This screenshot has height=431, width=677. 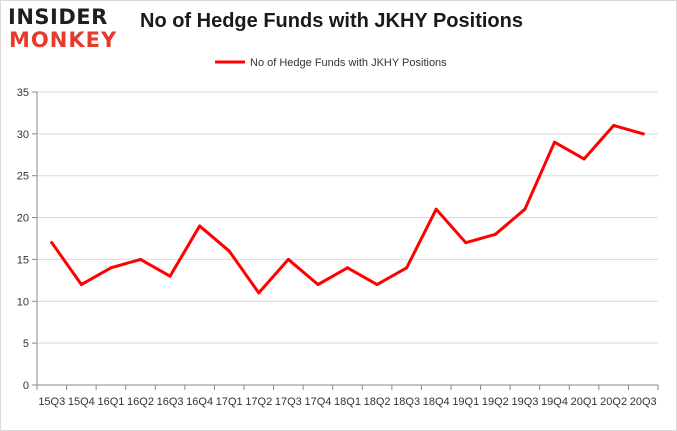 I want to click on y-tick-label: 20, so click(x=23, y=219).